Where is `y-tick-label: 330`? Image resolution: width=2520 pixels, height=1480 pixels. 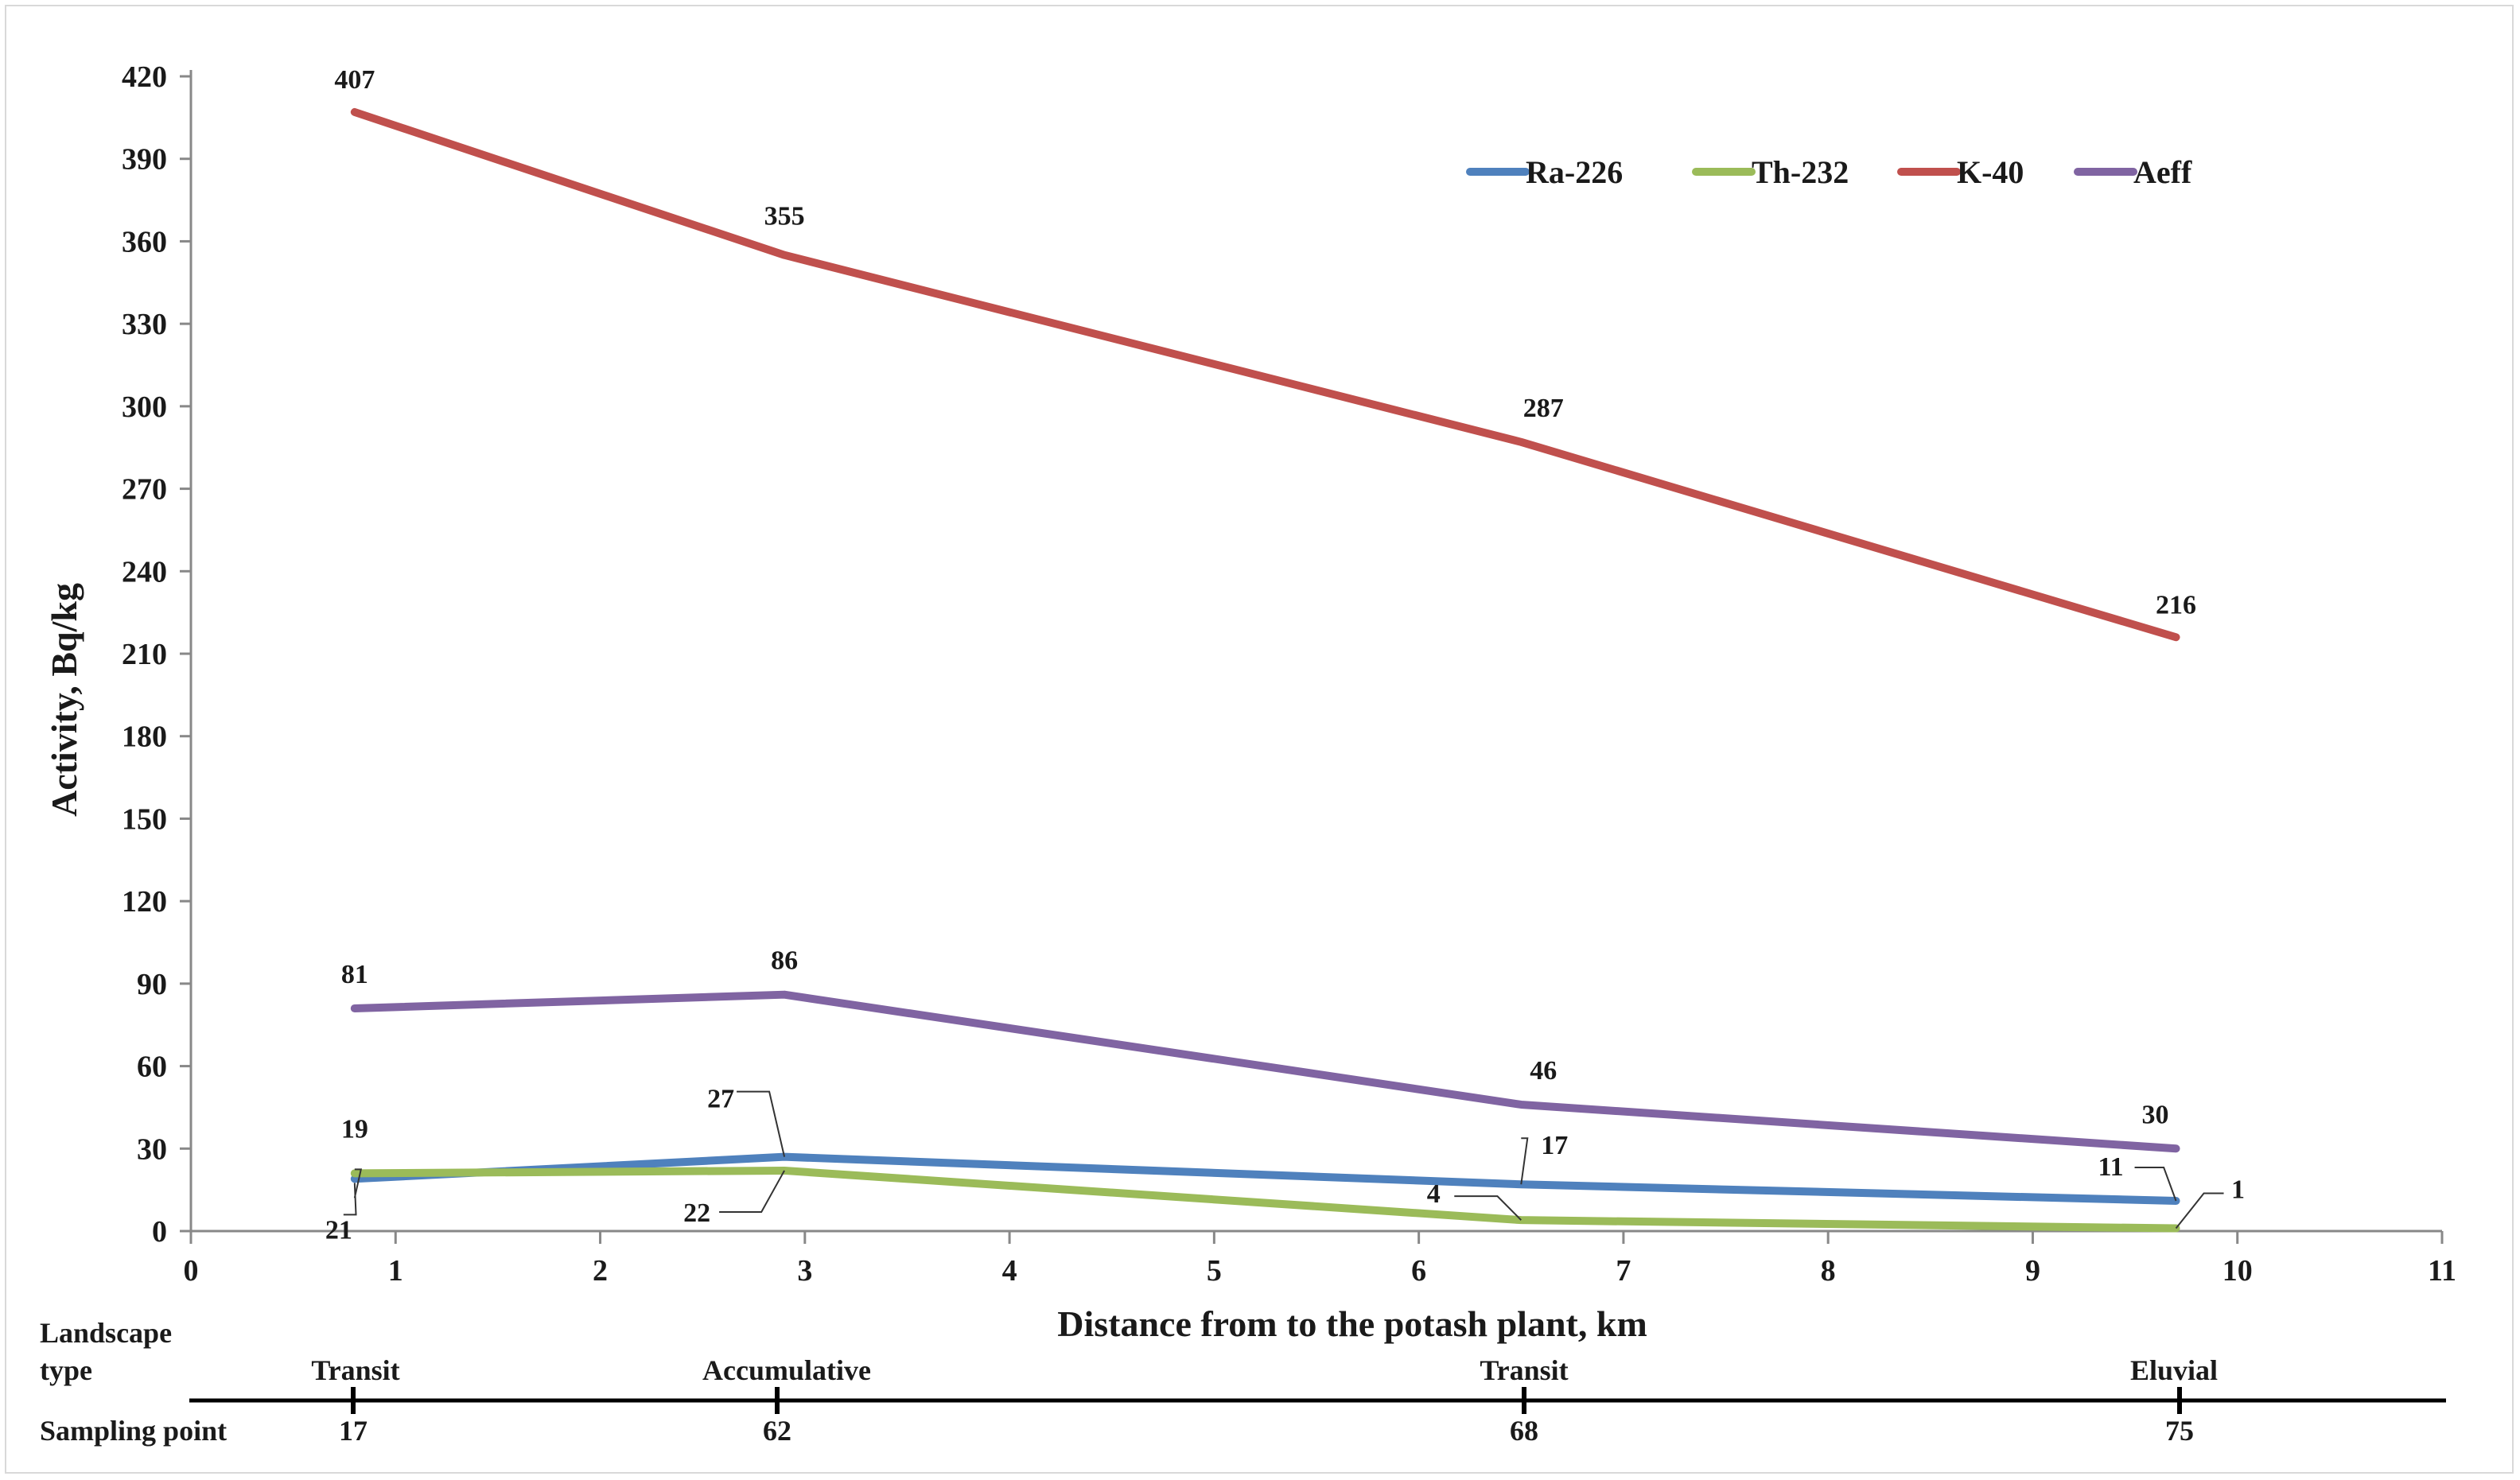 y-tick-label: 330 is located at coordinates (144, 324).